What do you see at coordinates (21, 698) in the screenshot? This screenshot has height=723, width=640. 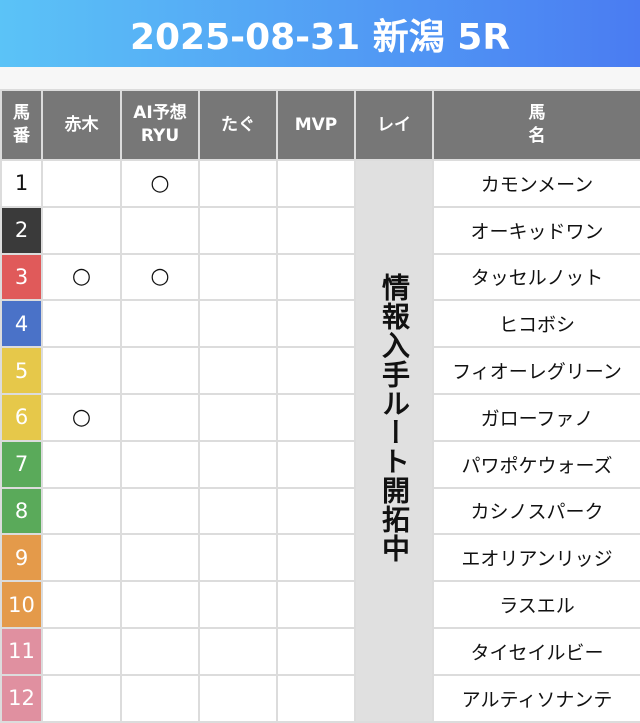 I see `horse-number: 12` at bounding box center [21, 698].